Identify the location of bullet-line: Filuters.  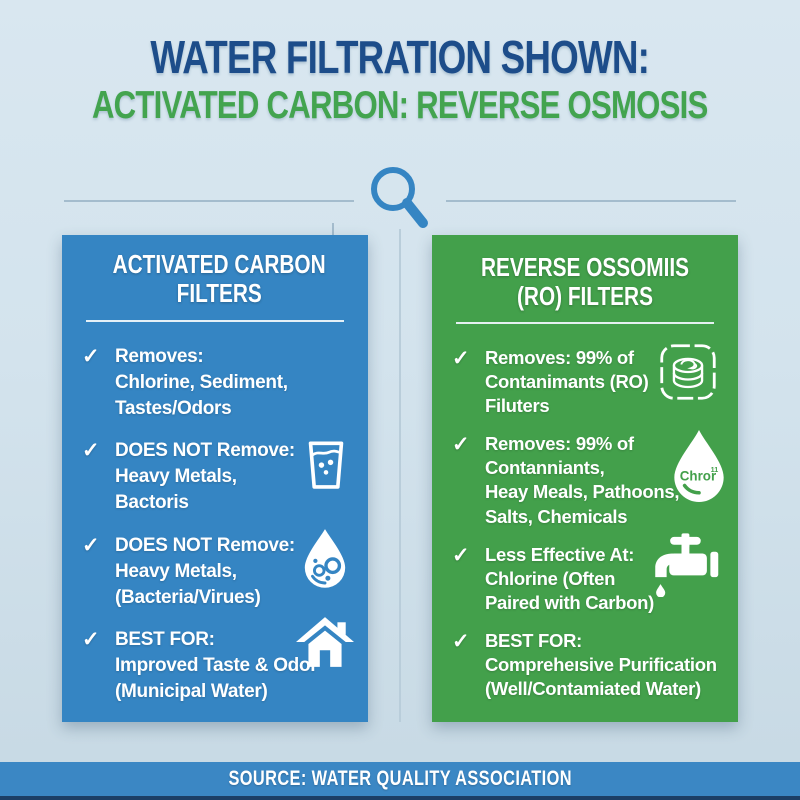
(517, 406).